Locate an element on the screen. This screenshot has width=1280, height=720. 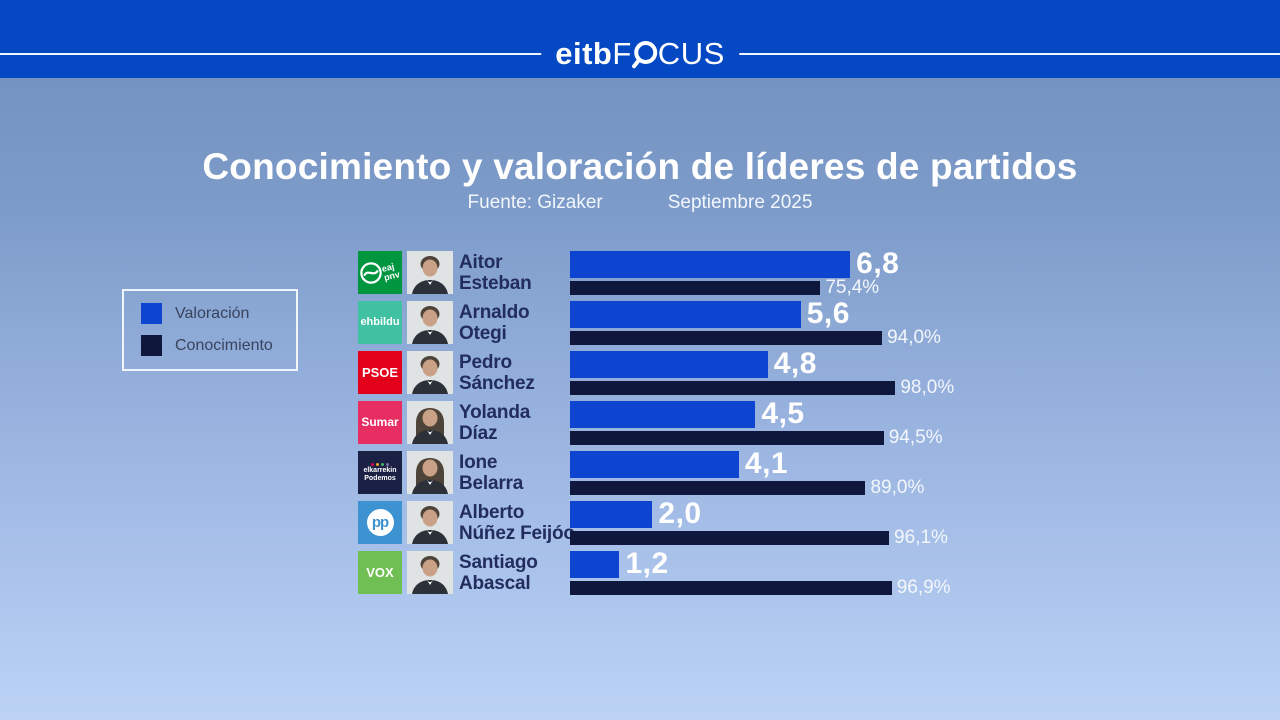
focus-letter-f: F is located at coordinates (622, 53).